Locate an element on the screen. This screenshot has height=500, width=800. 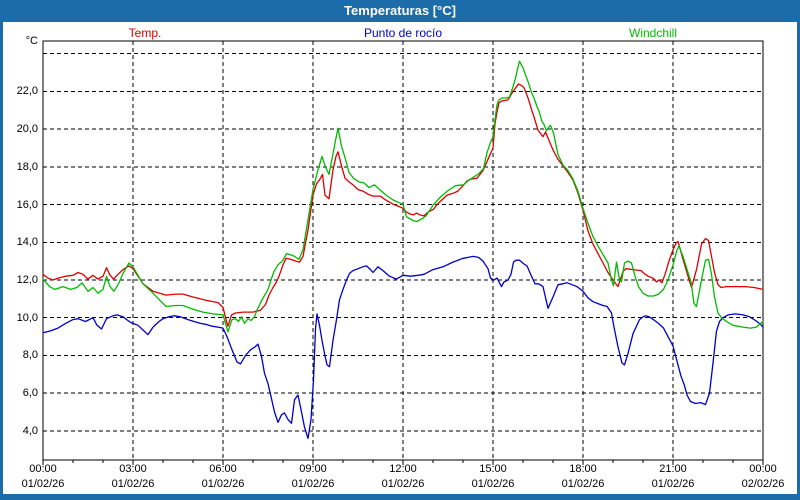
x-tick-time-label: 09:00 is located at coordinates (313, 469).